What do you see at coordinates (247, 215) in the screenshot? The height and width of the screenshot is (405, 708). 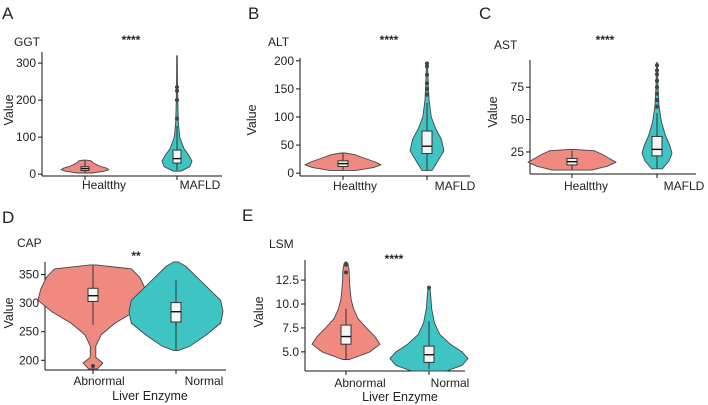 I see `panel-letter-e: E` at bounding box center [247, 215].